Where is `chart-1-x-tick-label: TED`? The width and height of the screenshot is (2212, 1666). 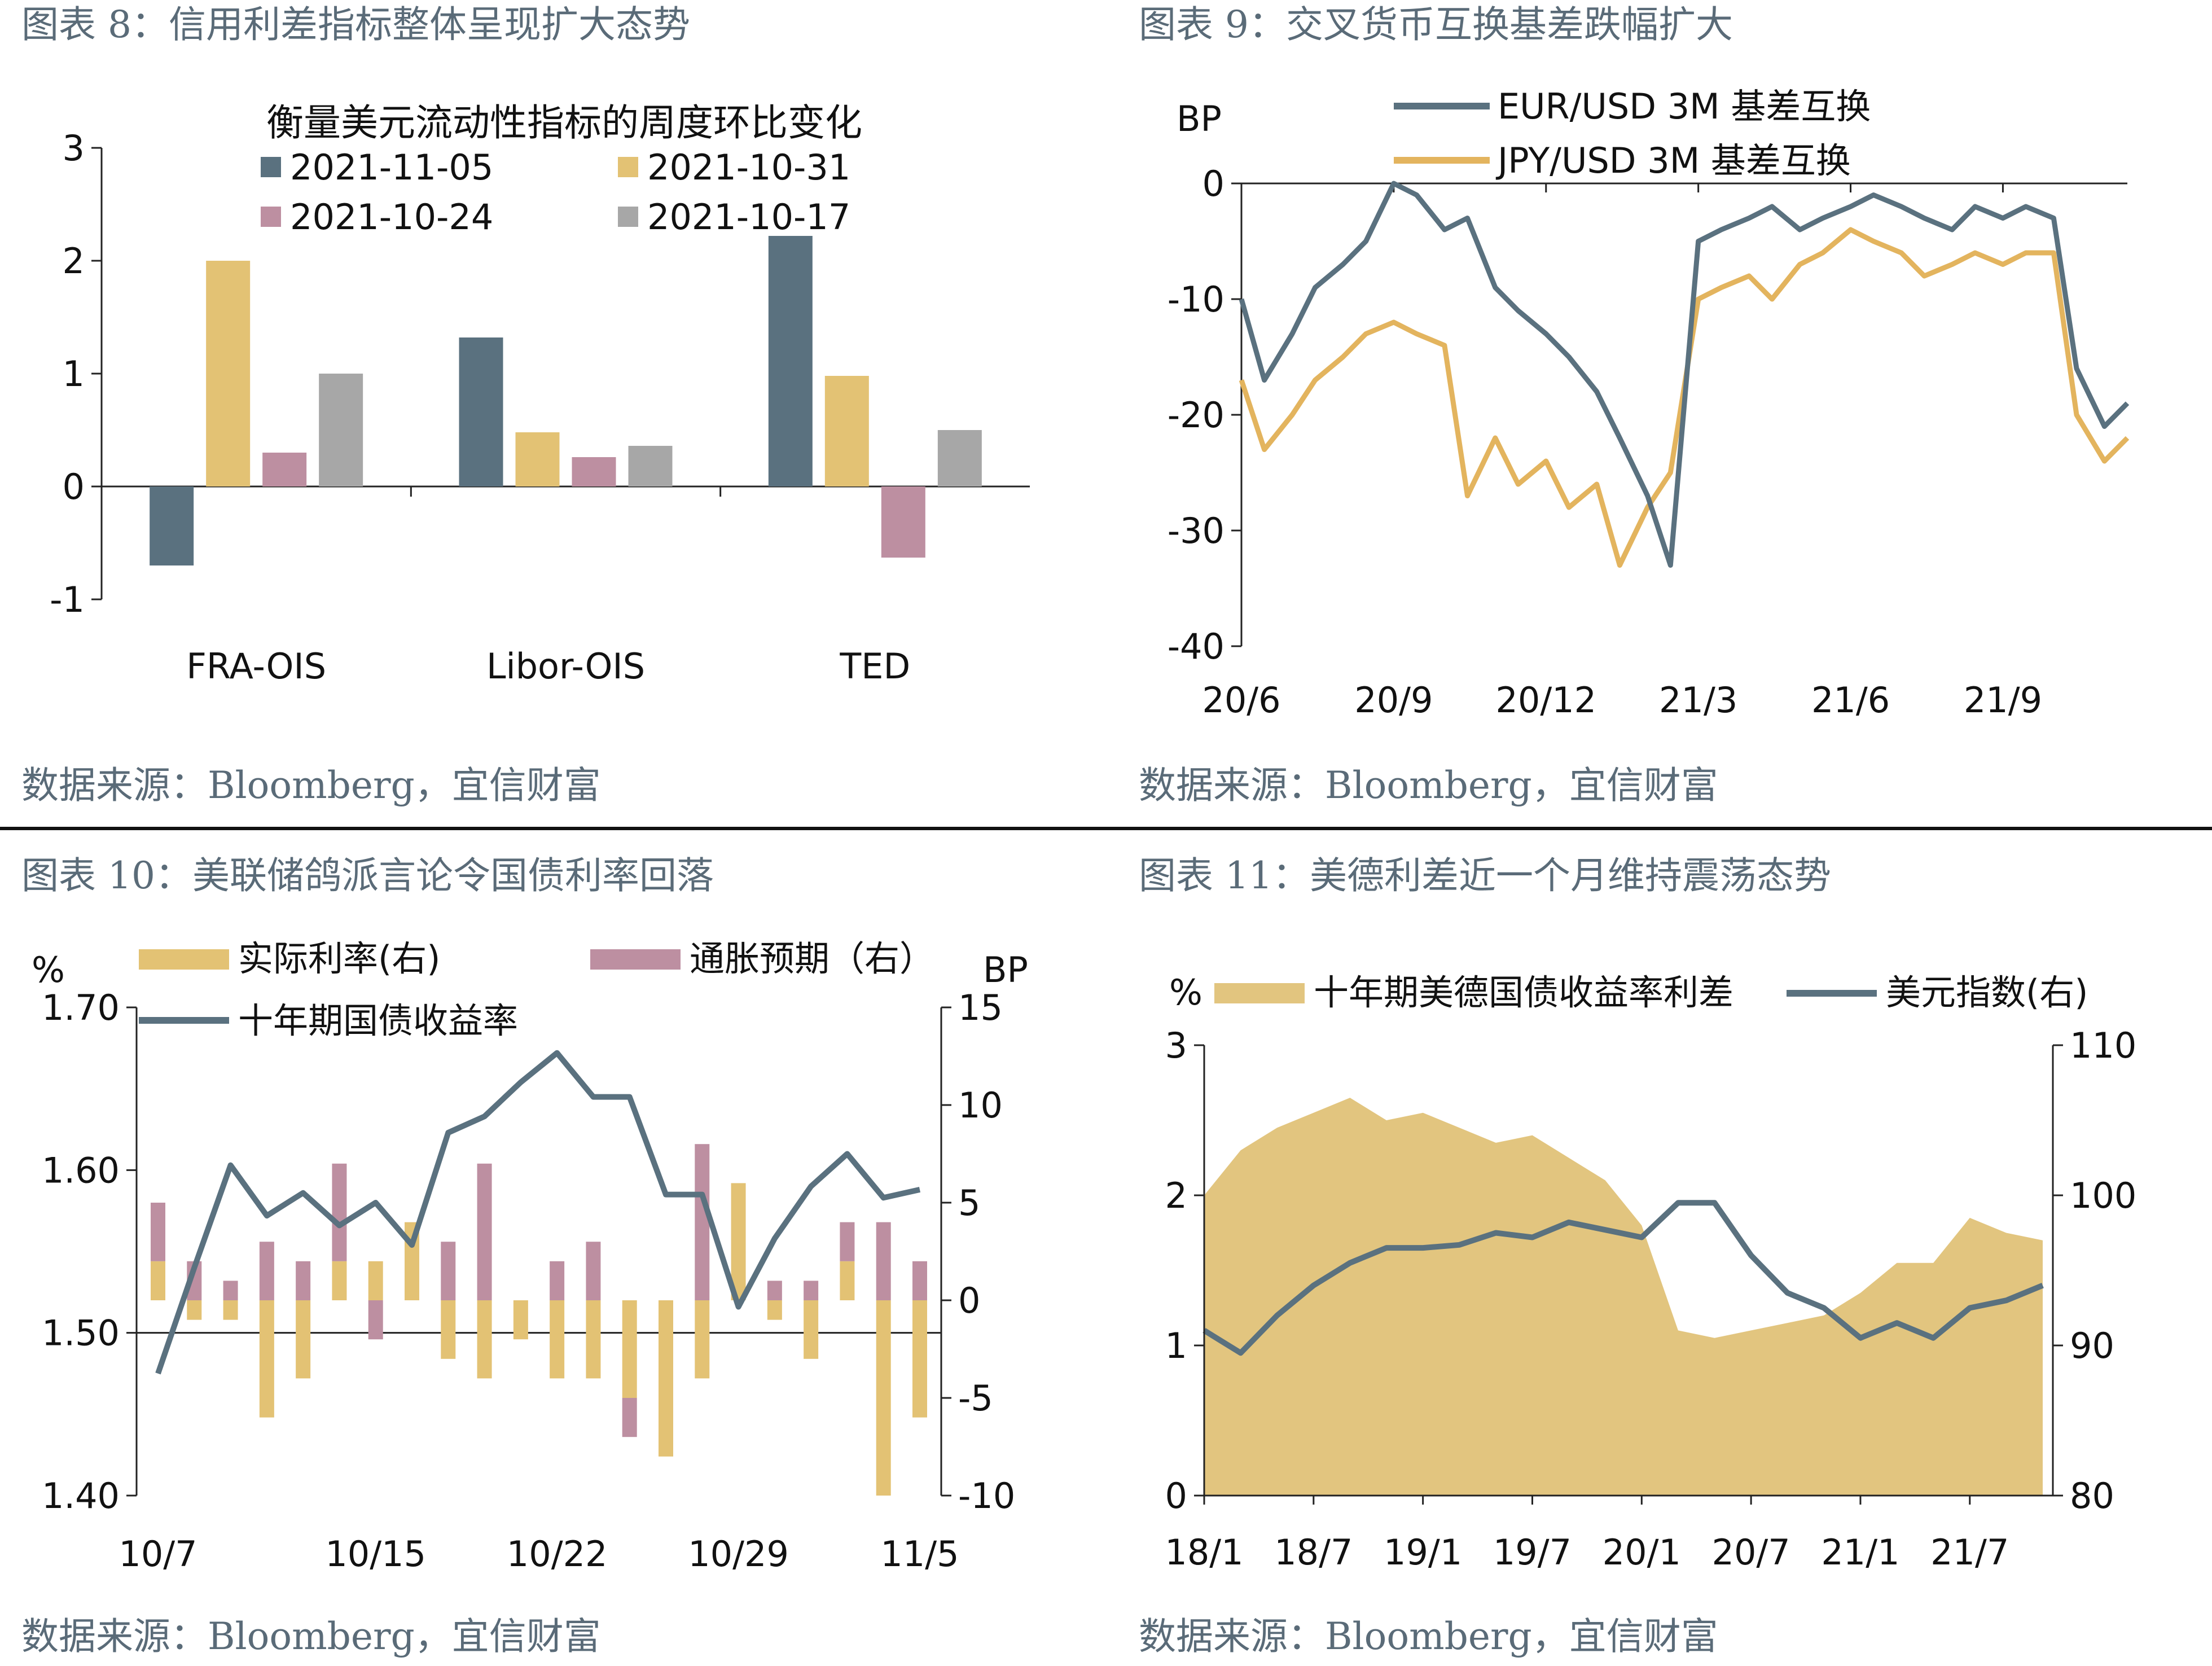
chart-1-x-tick-label: TED is located at coordinates (874, 666).